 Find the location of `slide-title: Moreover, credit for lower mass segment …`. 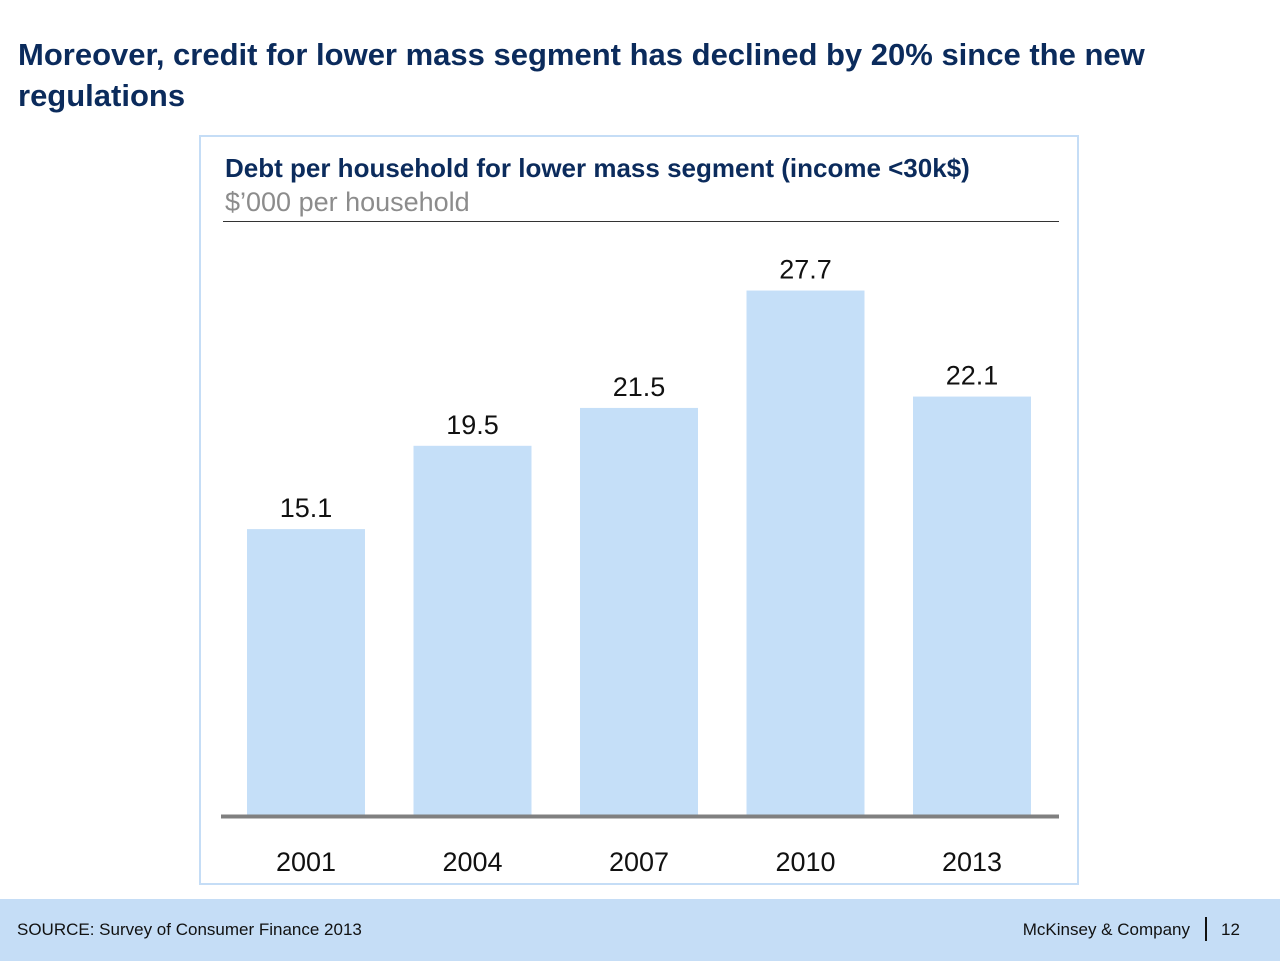

slide-title: Moreover, credit for lower mass segment … is located at coordinates (581, 75).